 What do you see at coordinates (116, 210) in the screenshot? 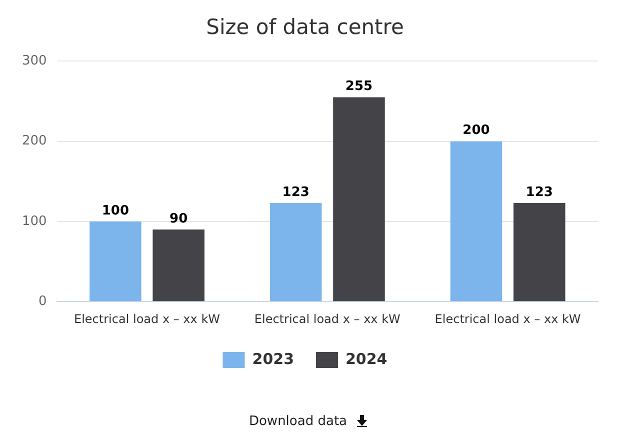
I see `data-label: 100` at bounding box center [116, 210].